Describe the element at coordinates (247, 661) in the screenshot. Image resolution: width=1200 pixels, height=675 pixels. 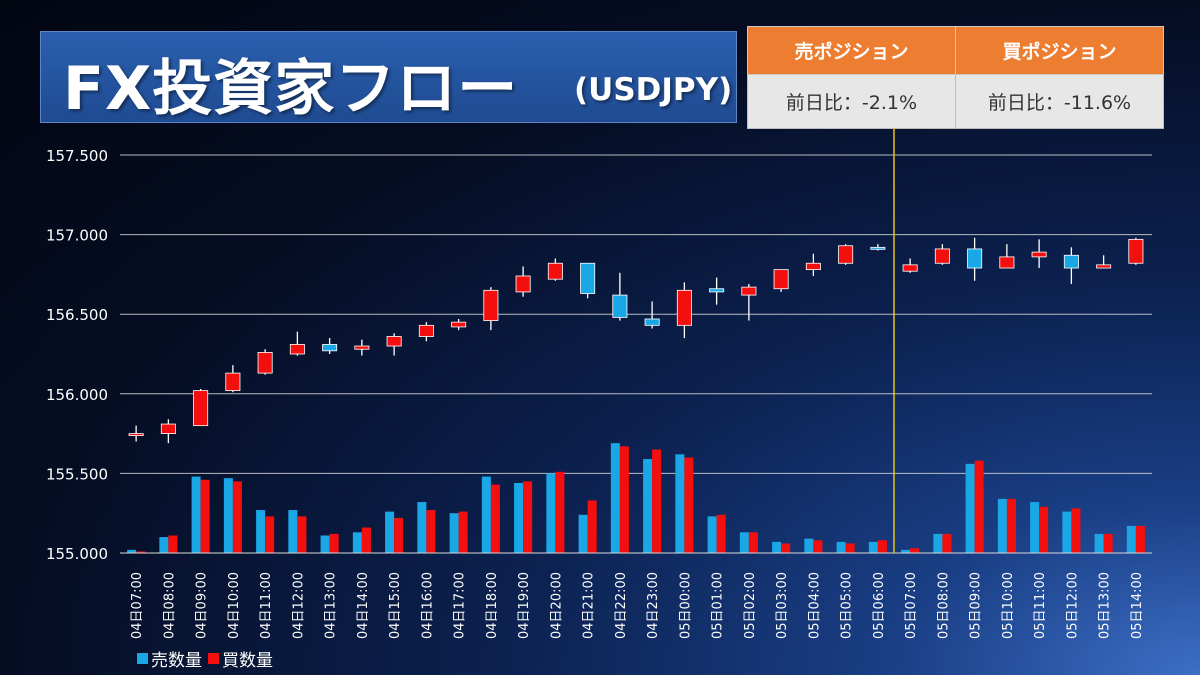
I see `legend-buy-label: 買数量` at that location.